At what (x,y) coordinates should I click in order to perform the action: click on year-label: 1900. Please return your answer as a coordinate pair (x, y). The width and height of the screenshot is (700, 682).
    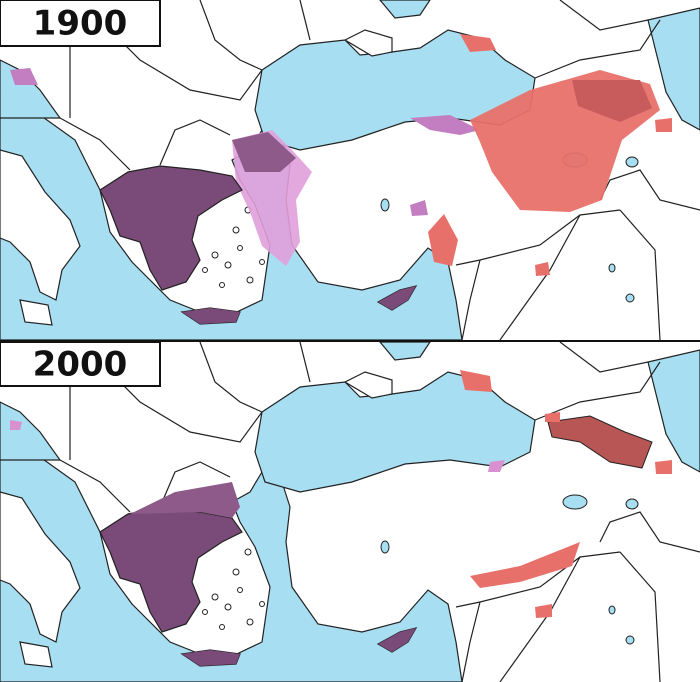
    Looking at the image, I should click on (80, 24).